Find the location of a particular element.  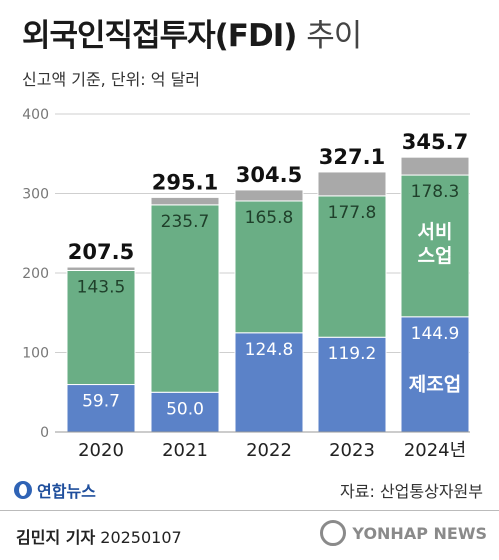

footer-divider is located at coordinates (249, 510).